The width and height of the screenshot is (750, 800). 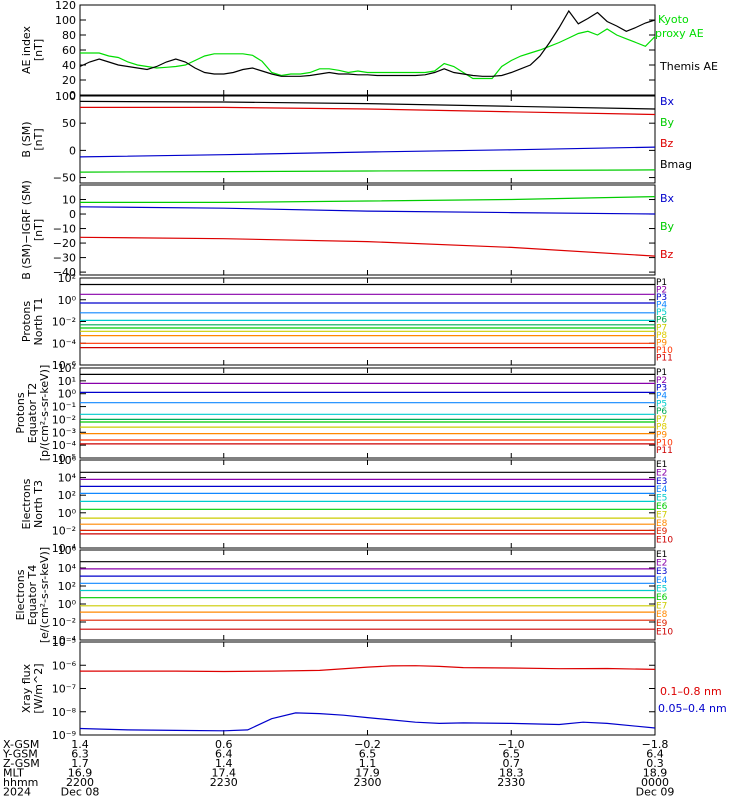 I want to click on legend-item: E1, so click(x=661, y=465).